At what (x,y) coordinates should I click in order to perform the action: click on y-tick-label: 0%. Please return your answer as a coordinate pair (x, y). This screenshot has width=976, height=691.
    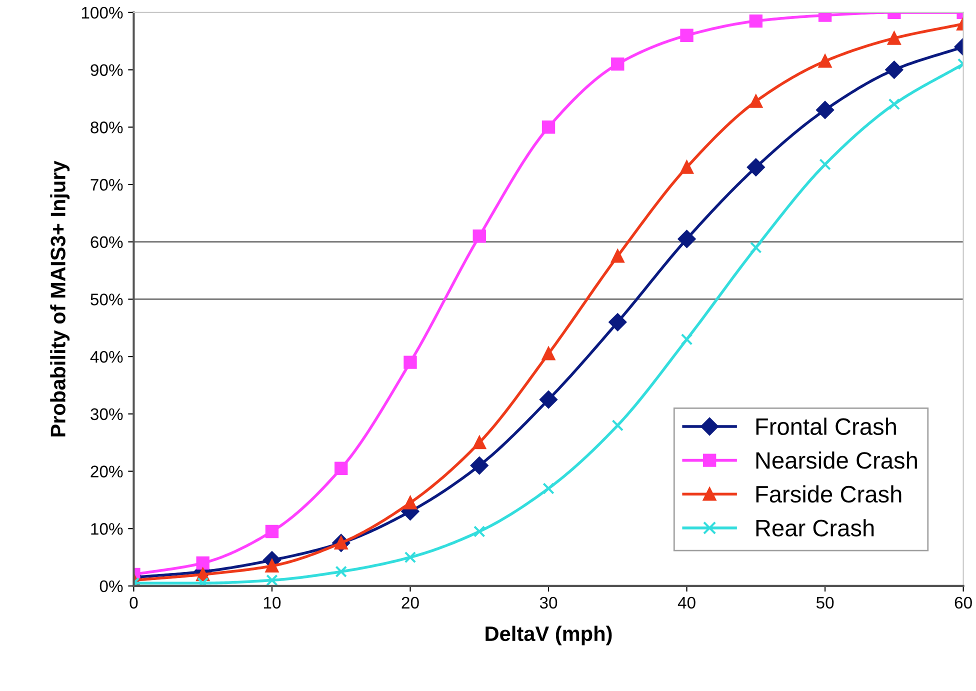
    Looking at the image, I should click on (111, 586).